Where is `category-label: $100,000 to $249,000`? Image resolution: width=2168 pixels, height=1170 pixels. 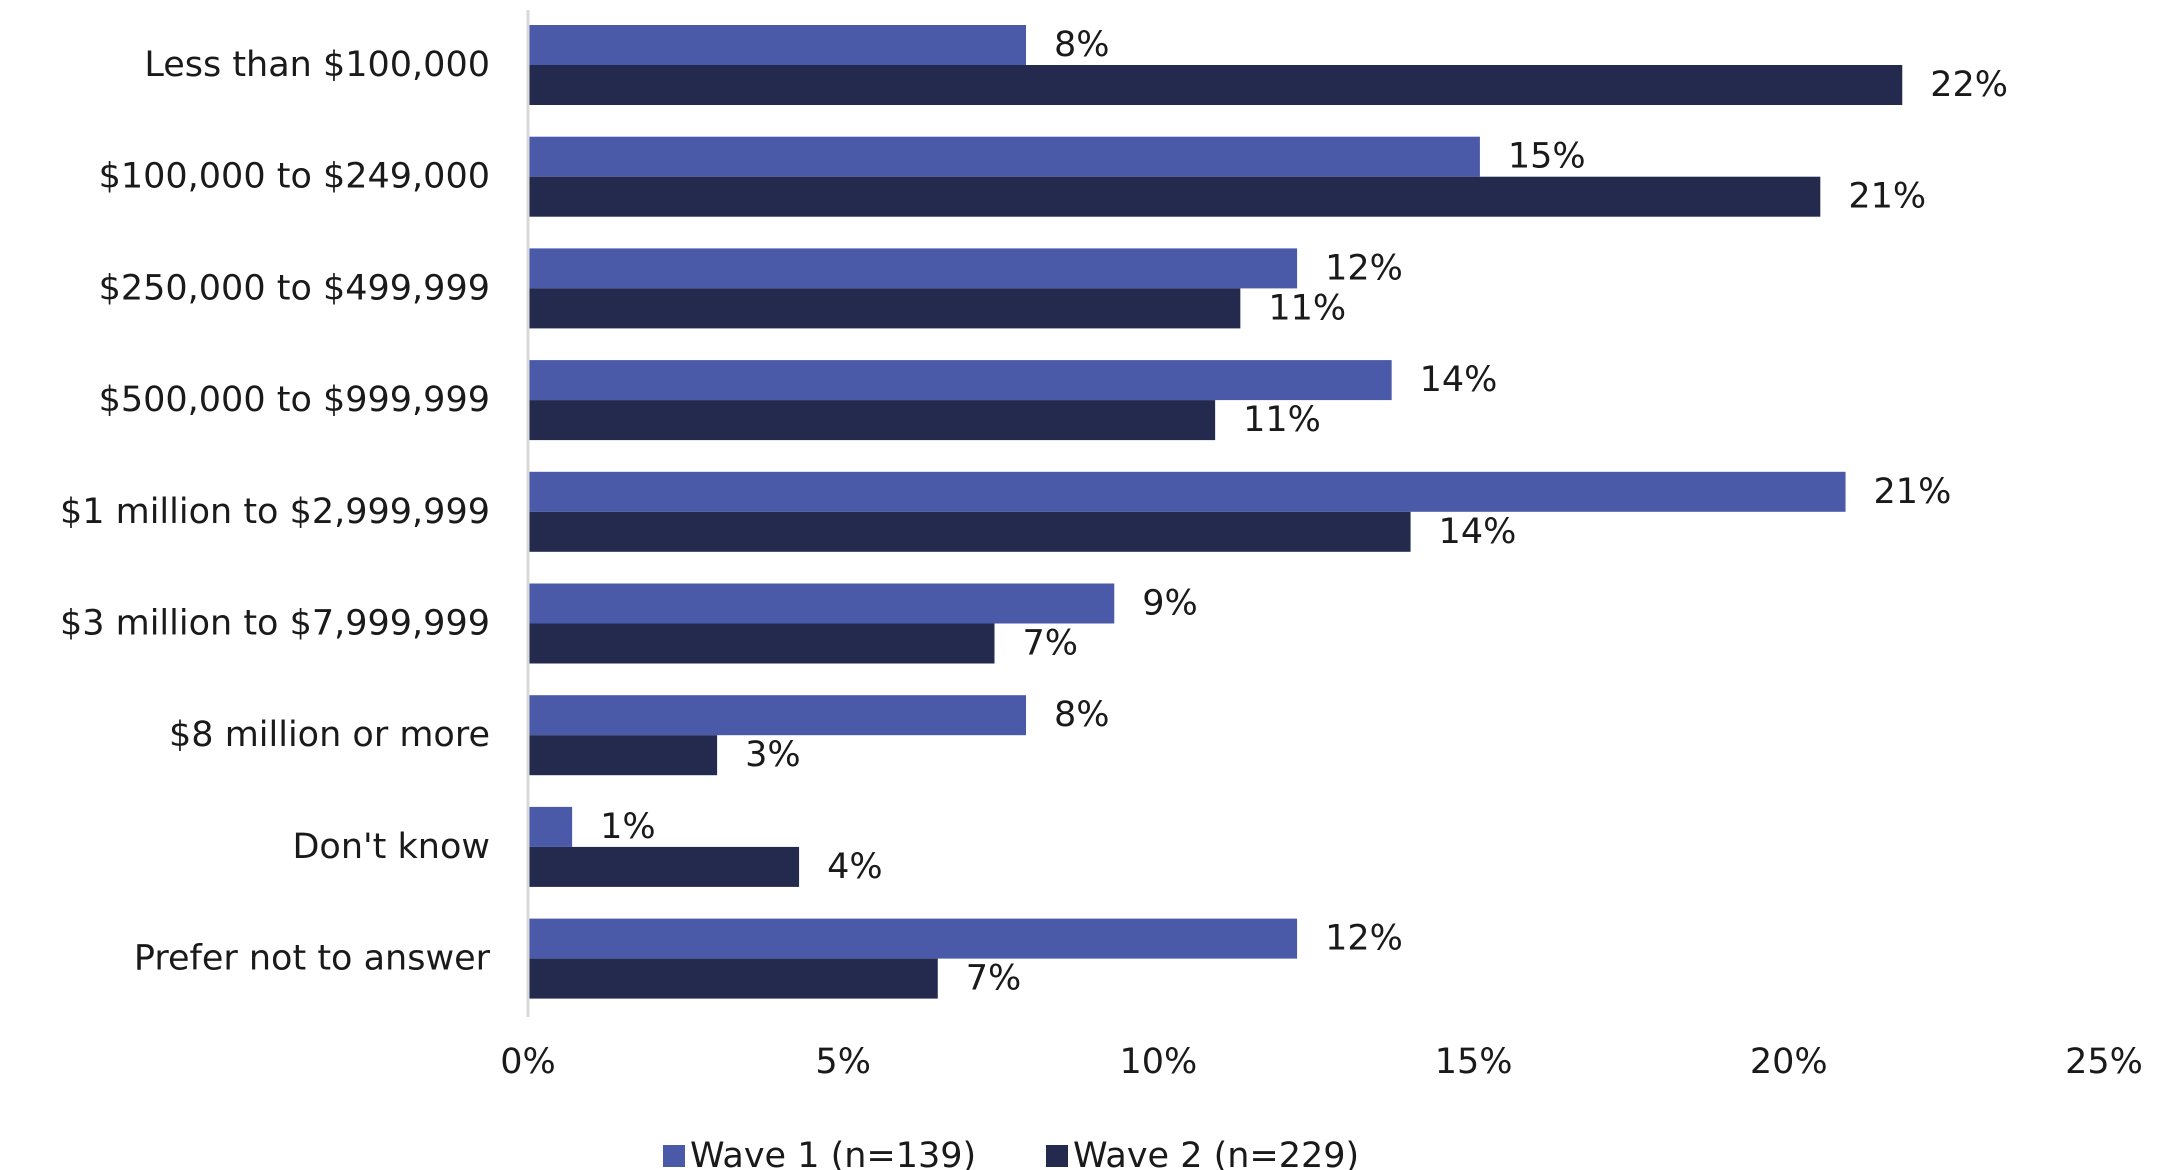 category-label: $100,000 to $249,000 is located at coordinates (294, 177).